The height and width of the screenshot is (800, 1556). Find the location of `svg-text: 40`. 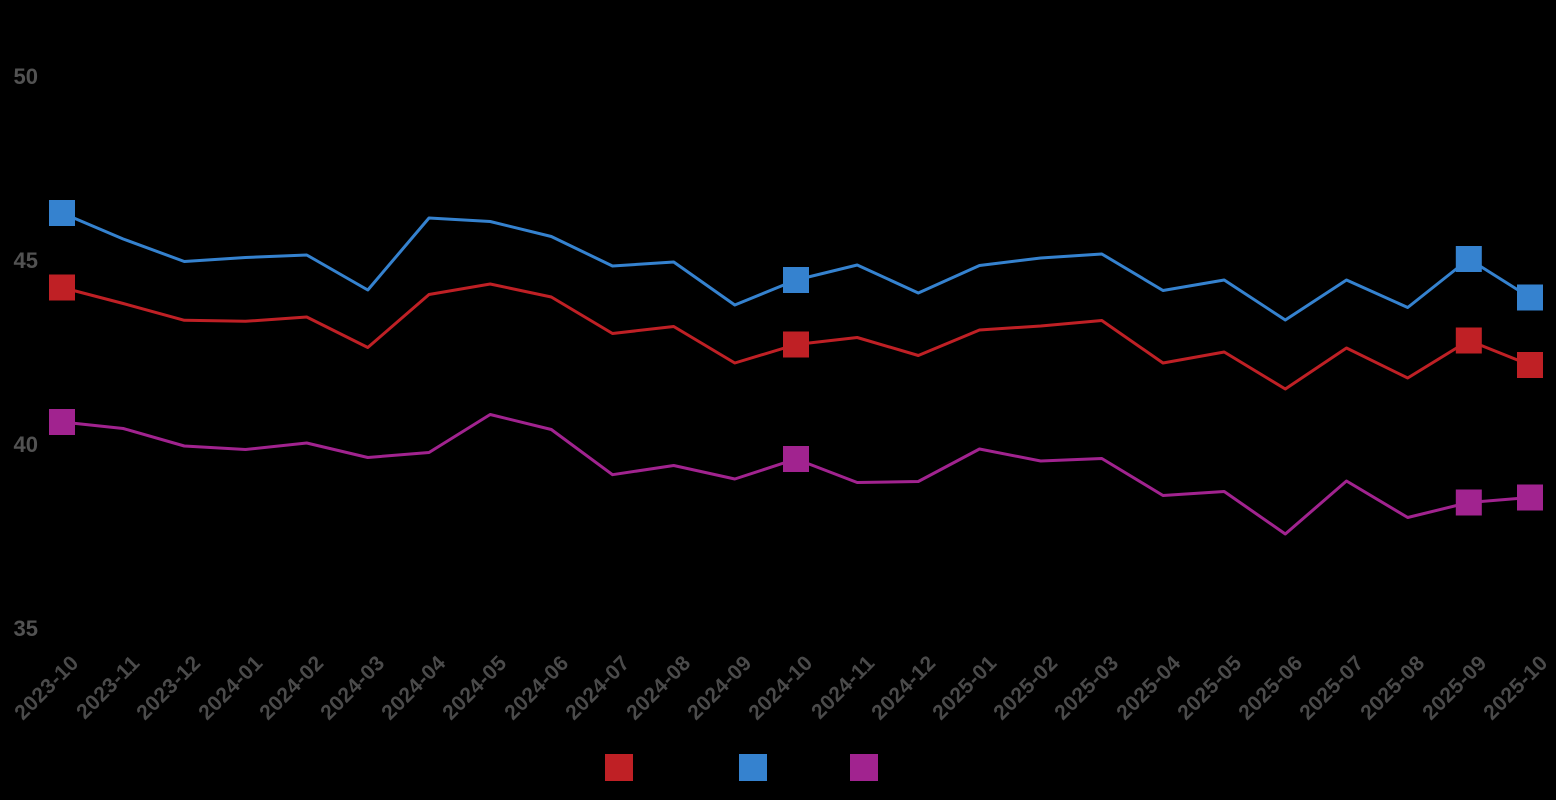

svg-text: 40 is located at coordinates (26, 444).